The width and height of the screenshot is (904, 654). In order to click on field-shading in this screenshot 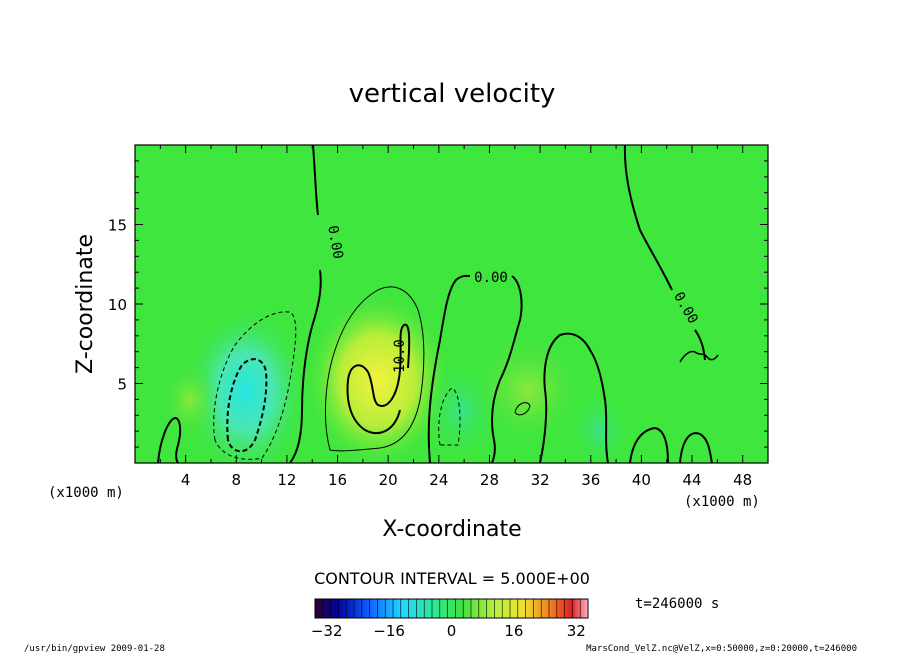, I will do `click(395, 376)`.